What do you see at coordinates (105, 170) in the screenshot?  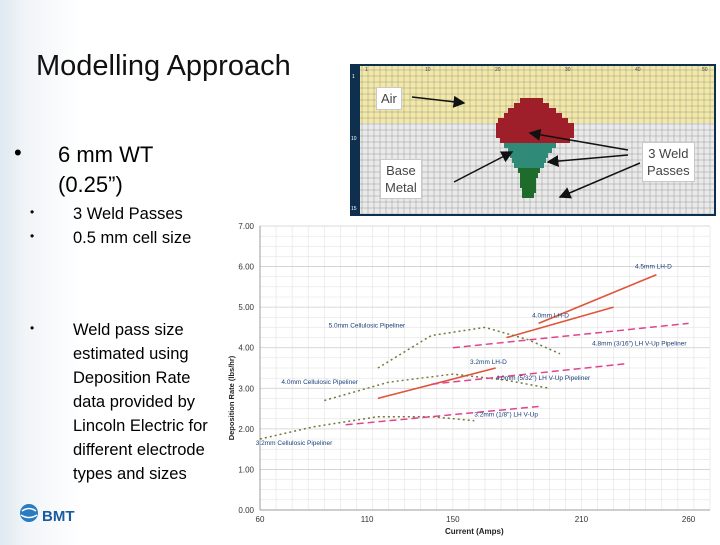 I see `main-bullet-text: 6 mm WT (0.25”)` at bounding box center [105, 170].